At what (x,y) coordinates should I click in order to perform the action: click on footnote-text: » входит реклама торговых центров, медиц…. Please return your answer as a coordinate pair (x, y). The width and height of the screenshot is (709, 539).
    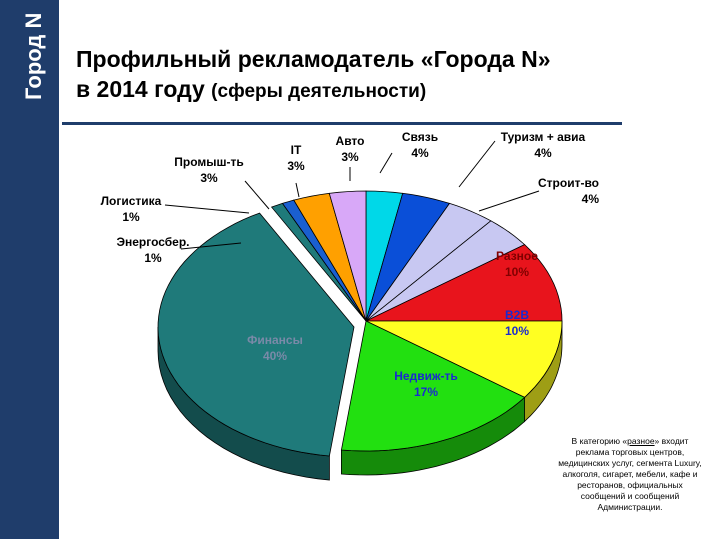
    Looking at the image, I should click on (630, 474).